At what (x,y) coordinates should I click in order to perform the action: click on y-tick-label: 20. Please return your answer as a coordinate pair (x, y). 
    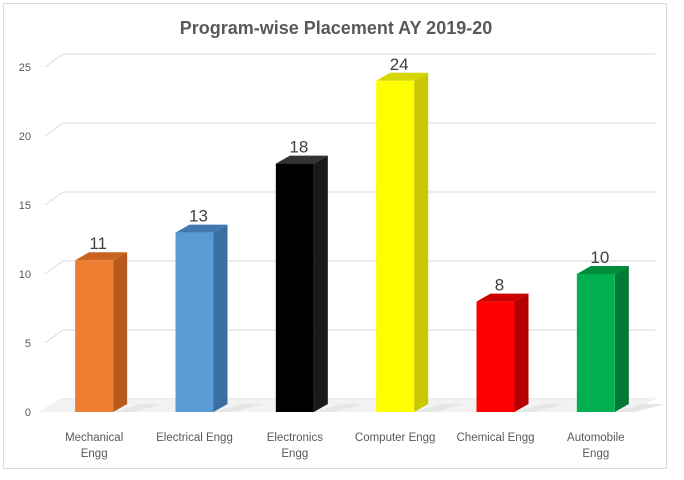
    Looking at the image, I should click on (25, 137).